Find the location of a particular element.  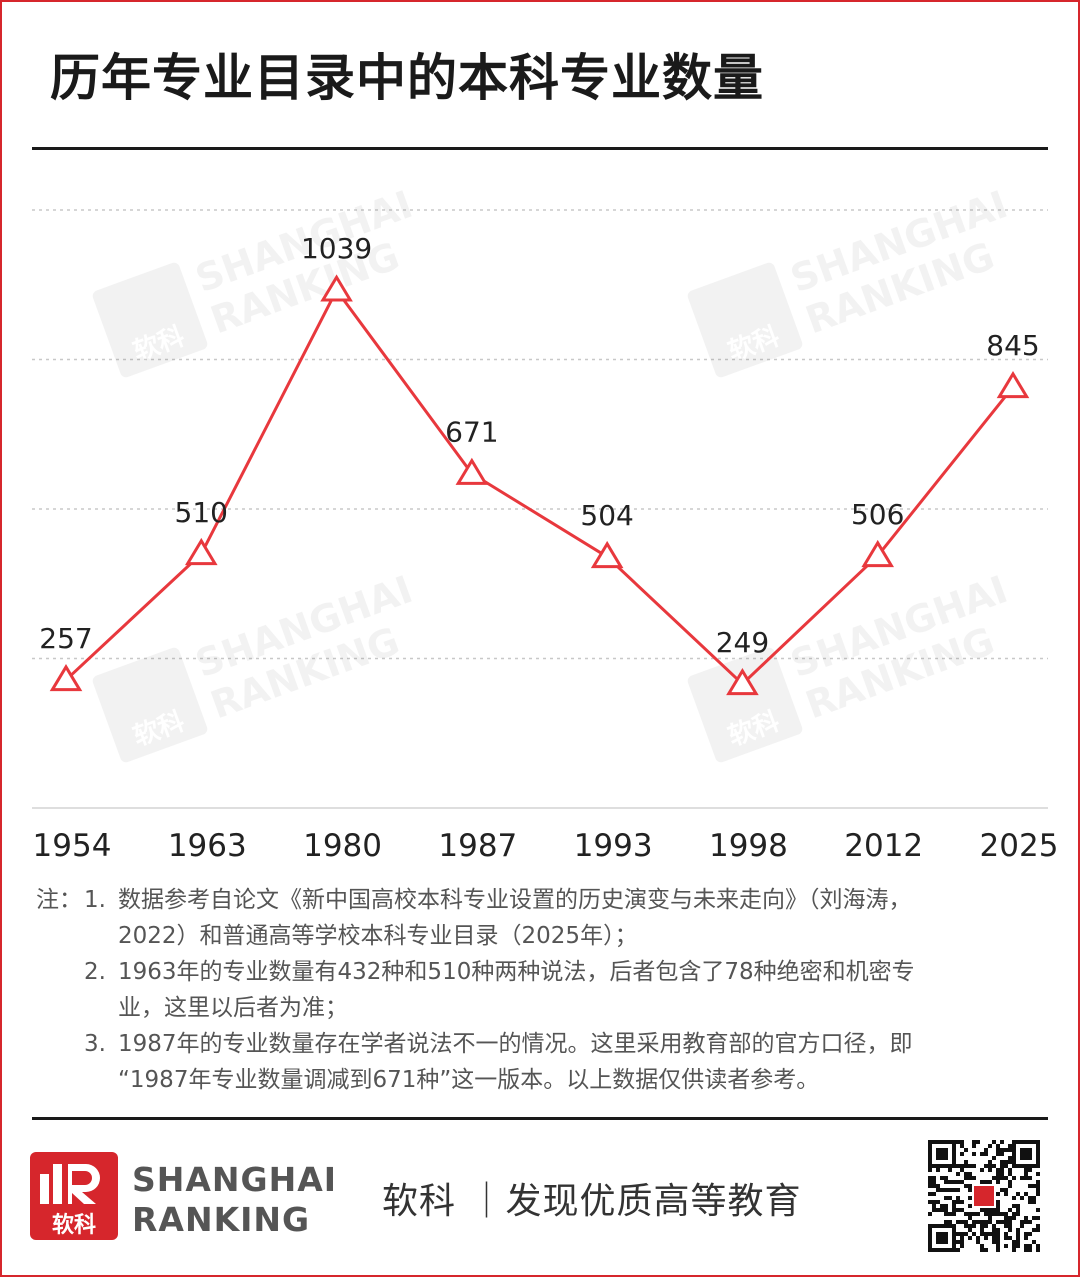

brand-line-2: RANKING is located at coordinates (221, 1219).